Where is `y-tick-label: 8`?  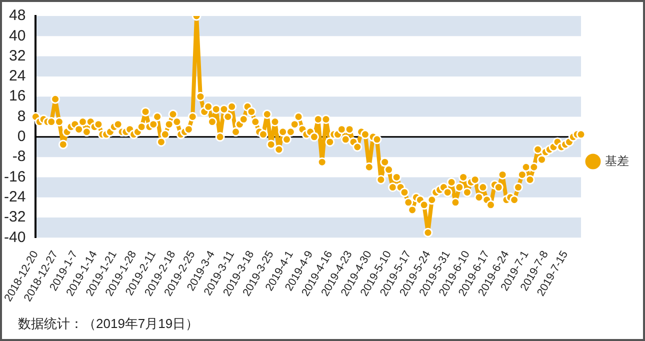
y-tick-label: 8 is located at coordinates (21, 116).